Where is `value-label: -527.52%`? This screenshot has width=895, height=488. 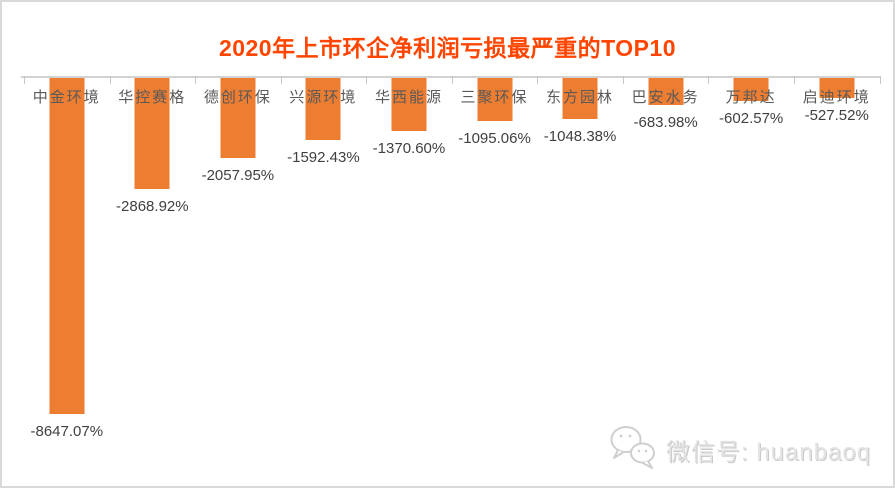
value-label: -527.52% is located at coordinates (836, 115).